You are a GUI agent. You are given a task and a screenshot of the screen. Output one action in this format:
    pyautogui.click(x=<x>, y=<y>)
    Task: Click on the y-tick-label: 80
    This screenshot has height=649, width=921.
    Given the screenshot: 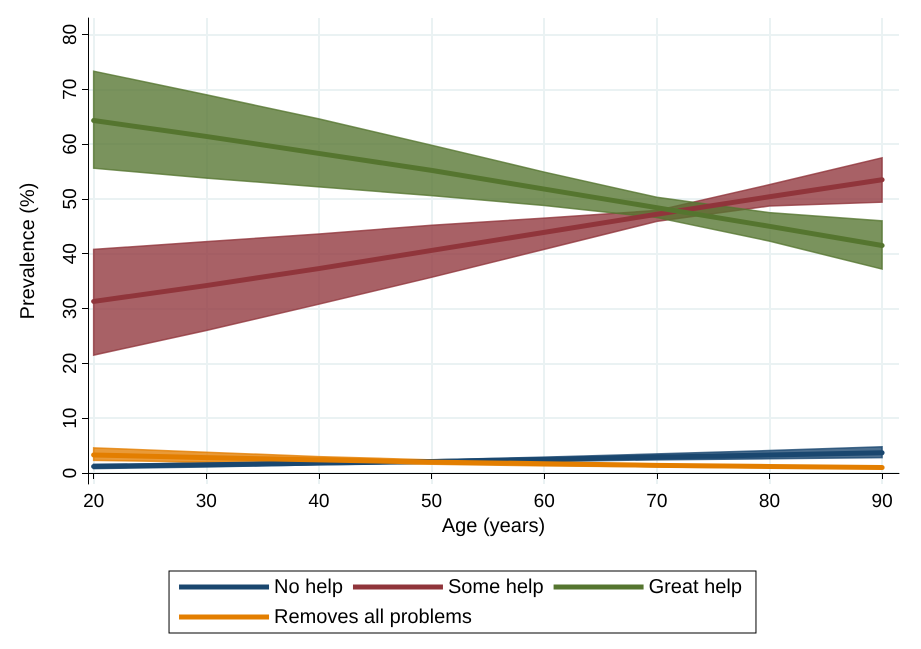 What is the action you would take?
    pyautogui.click(x=70, y=35)
    